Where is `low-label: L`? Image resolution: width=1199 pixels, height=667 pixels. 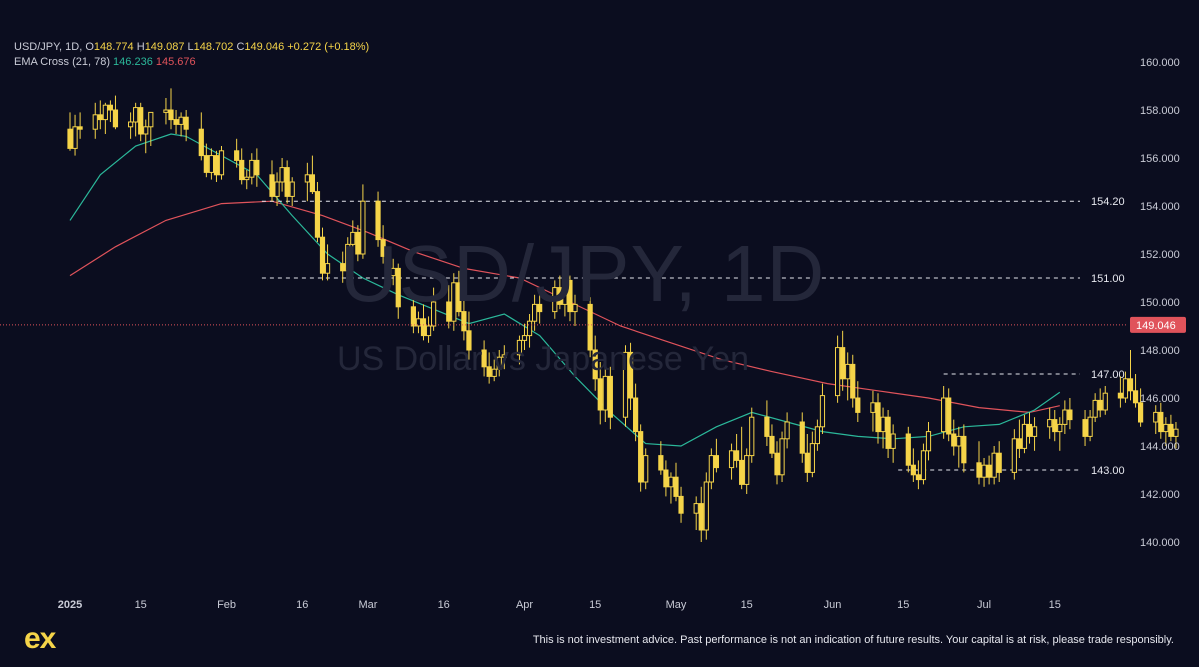 low-label: L is located at coordinates (190, 47).